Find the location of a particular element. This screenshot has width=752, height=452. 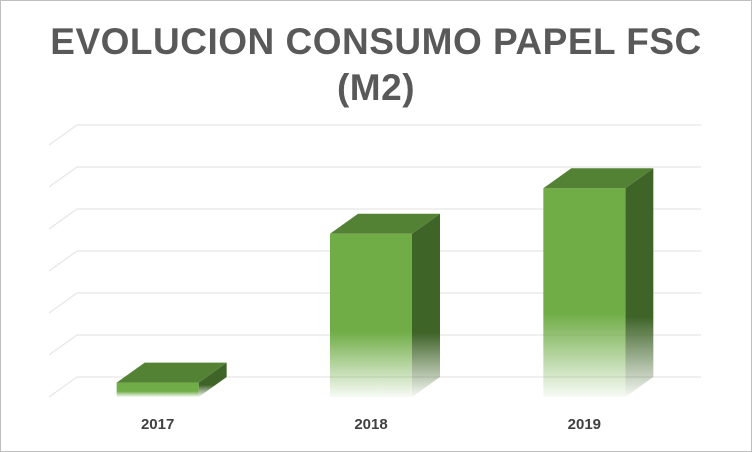

x-tick-label: 2017 is located at coordinates (157, 424).